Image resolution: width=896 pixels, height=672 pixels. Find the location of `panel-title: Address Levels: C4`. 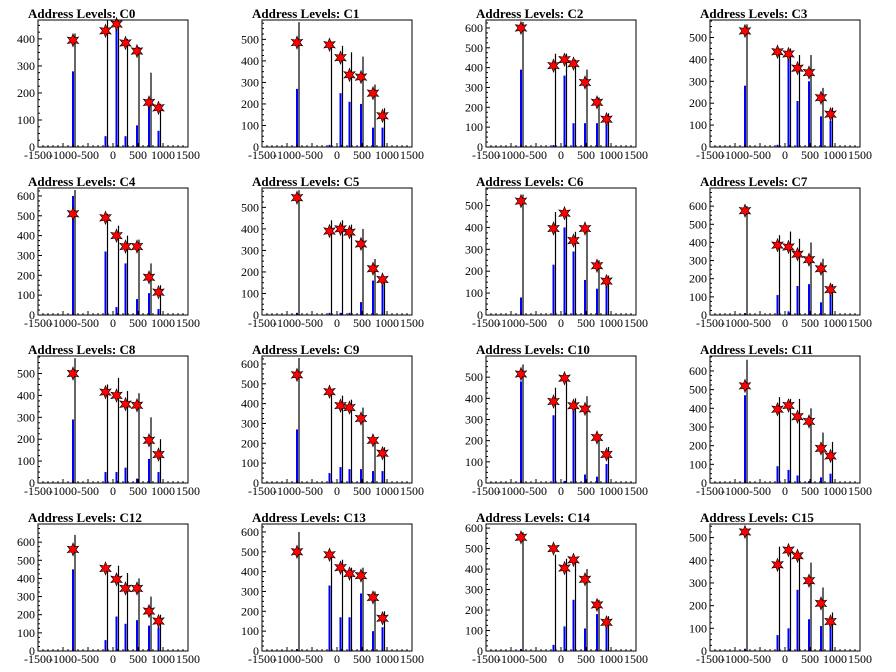

panel-title: Address Levels: C4 is located at coordinates (82, 181).